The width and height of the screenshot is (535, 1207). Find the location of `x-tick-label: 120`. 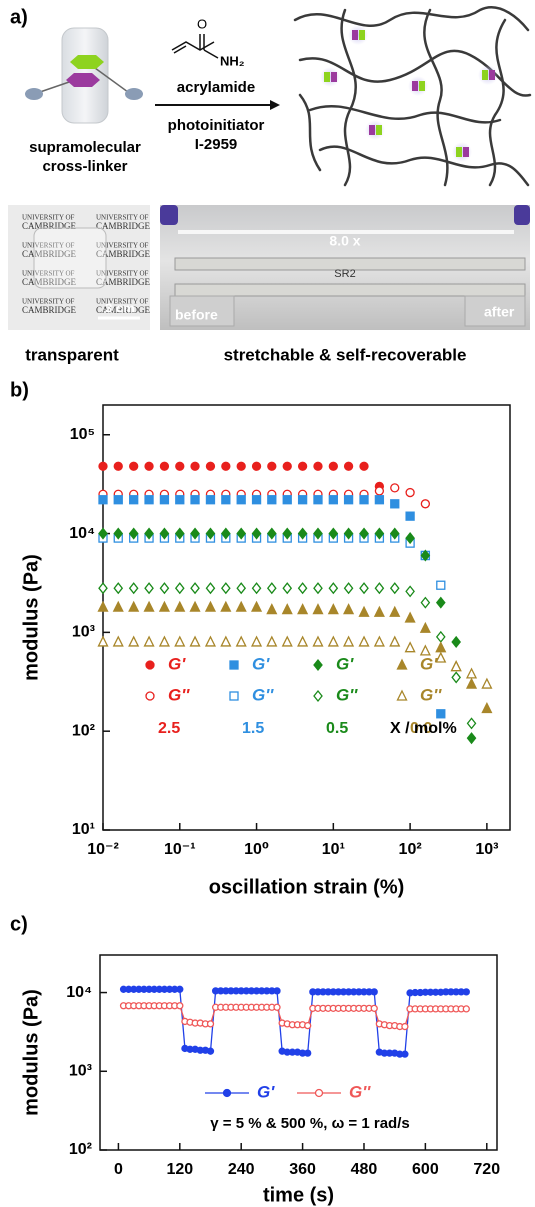

x-tick-label: 120 is located at coordinates (179, 1169).